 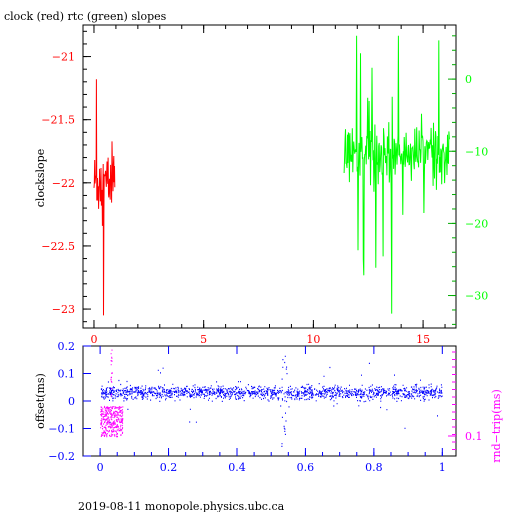 I want to click on offset-x-tick-label: 1, so click(x=442, y=467).